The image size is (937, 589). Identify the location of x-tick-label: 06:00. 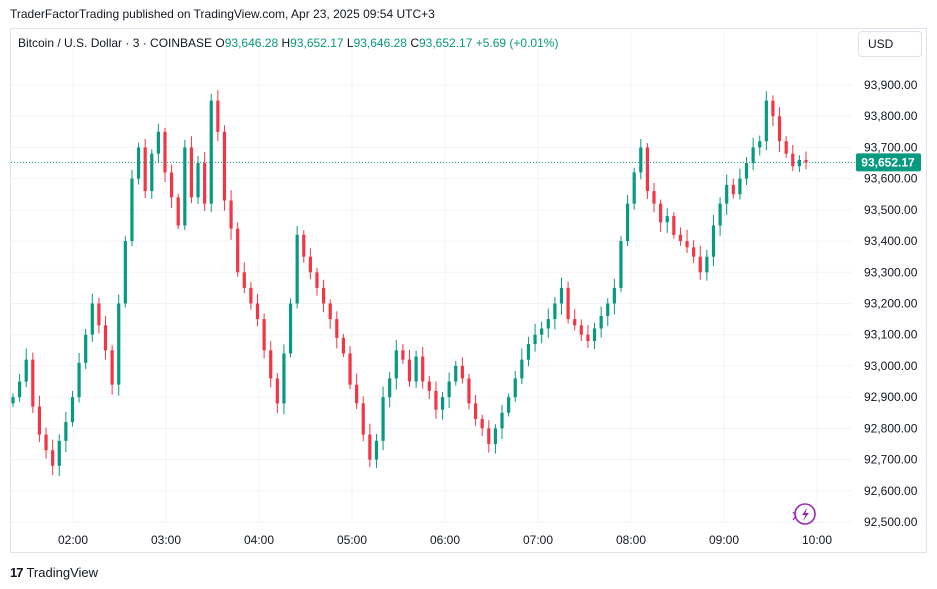
(445, 540).